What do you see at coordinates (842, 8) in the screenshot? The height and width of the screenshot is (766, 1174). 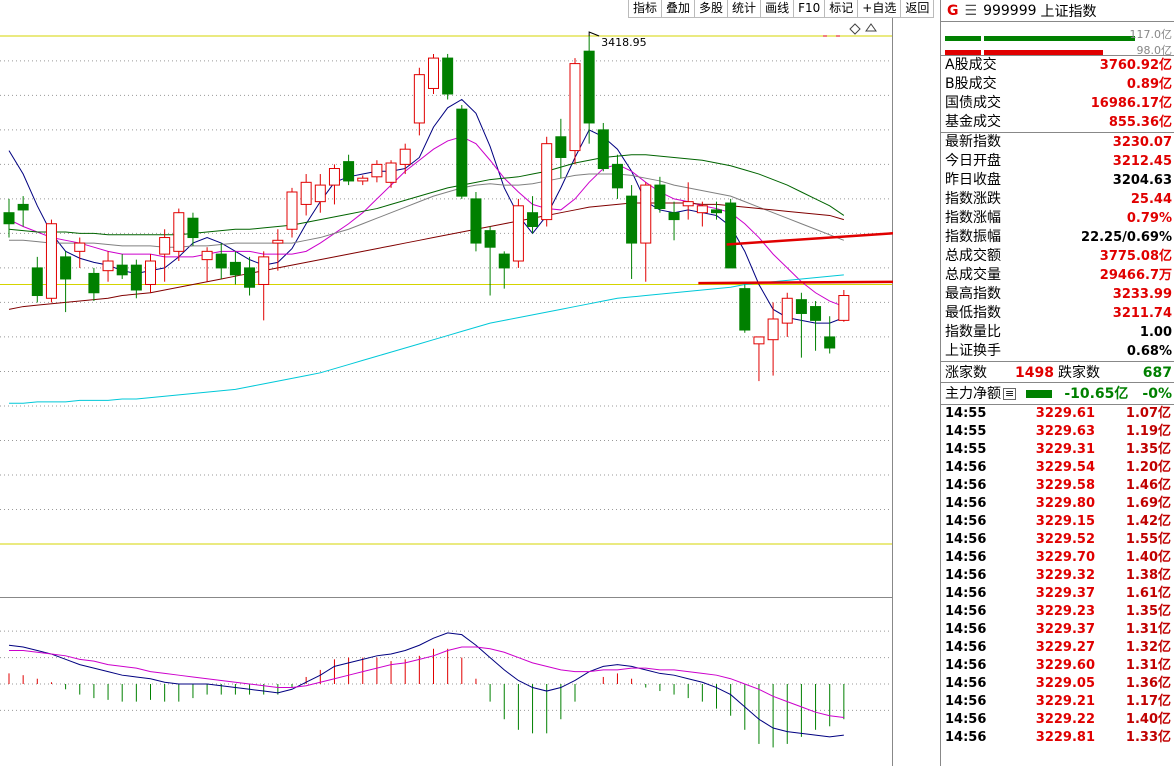 I see `toolbar-button: 标记` at bounding box center [842, 8].